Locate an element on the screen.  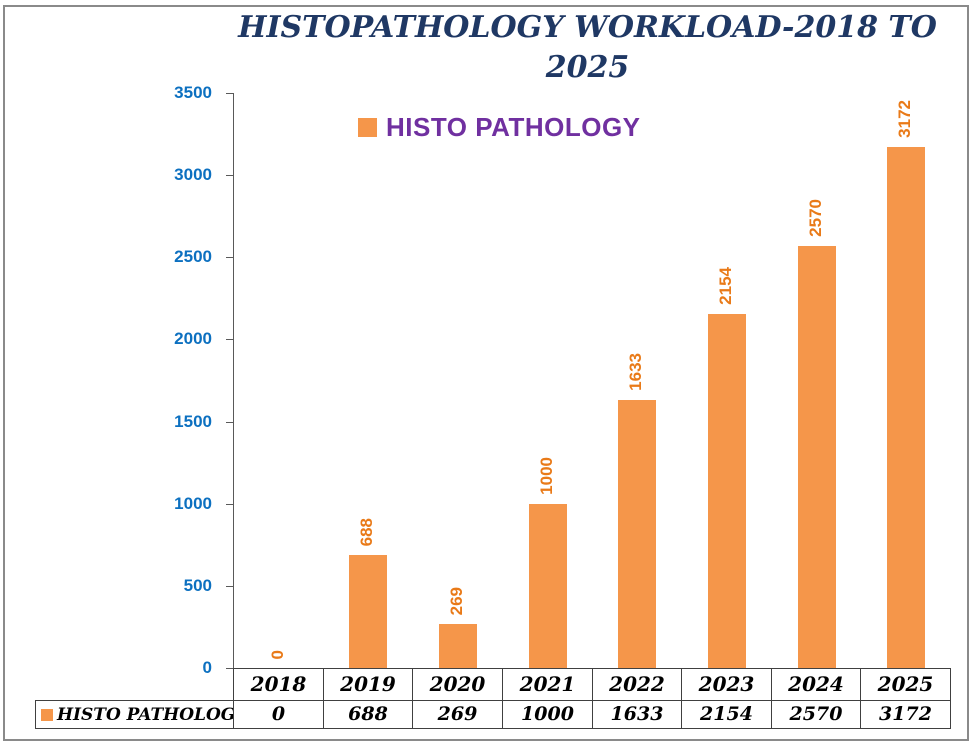
table-year-cell: 2020 is located at coordinates (457, 684).